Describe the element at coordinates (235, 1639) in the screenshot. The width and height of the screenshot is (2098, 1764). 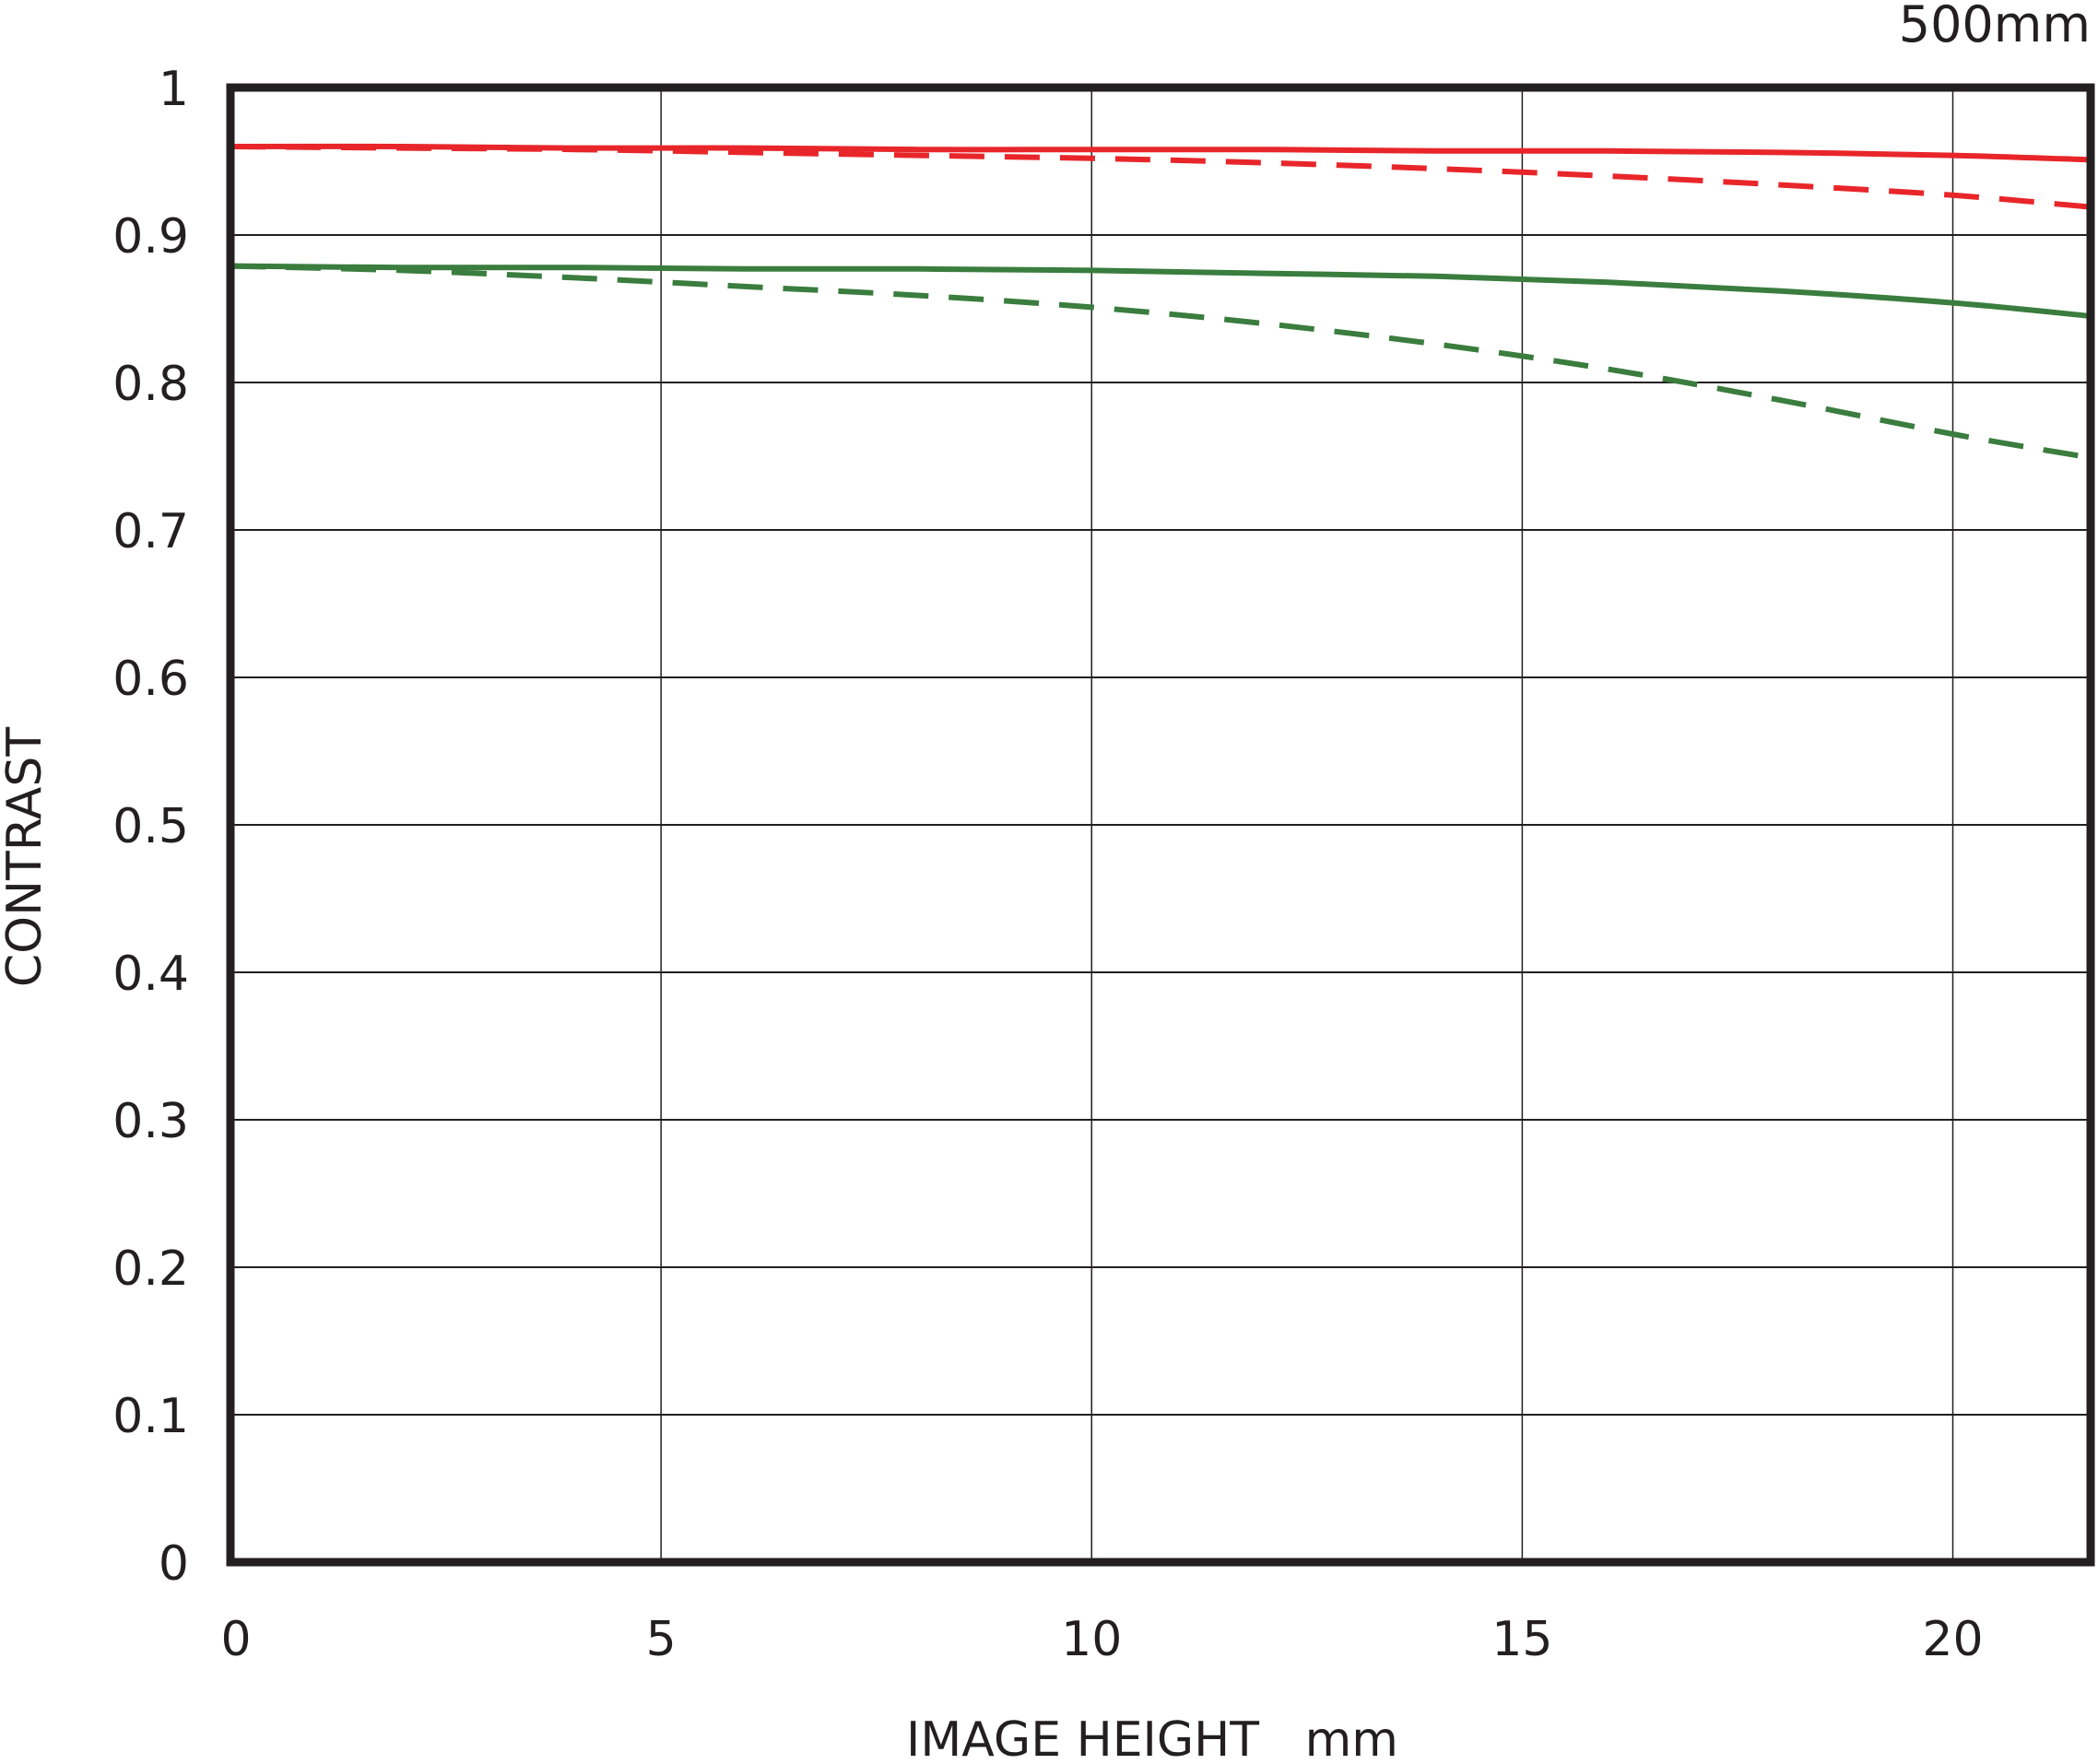
I see `x-tick-label: 0` at that location.